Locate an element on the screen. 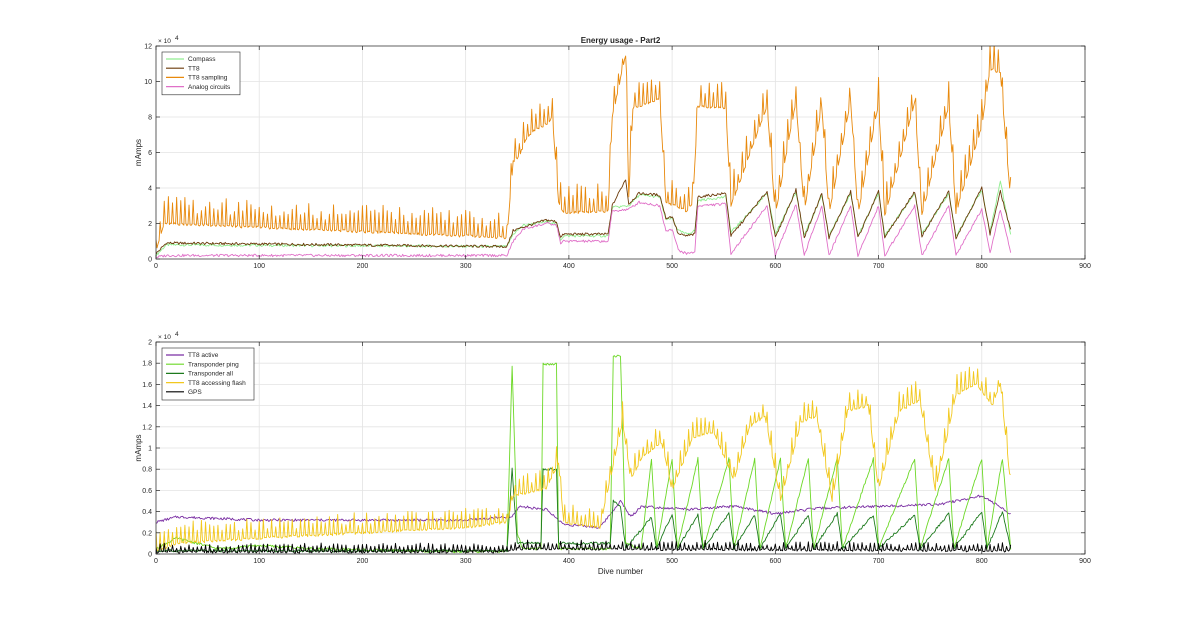  legend-entry: TT8 is located at coordinates (194, 68).